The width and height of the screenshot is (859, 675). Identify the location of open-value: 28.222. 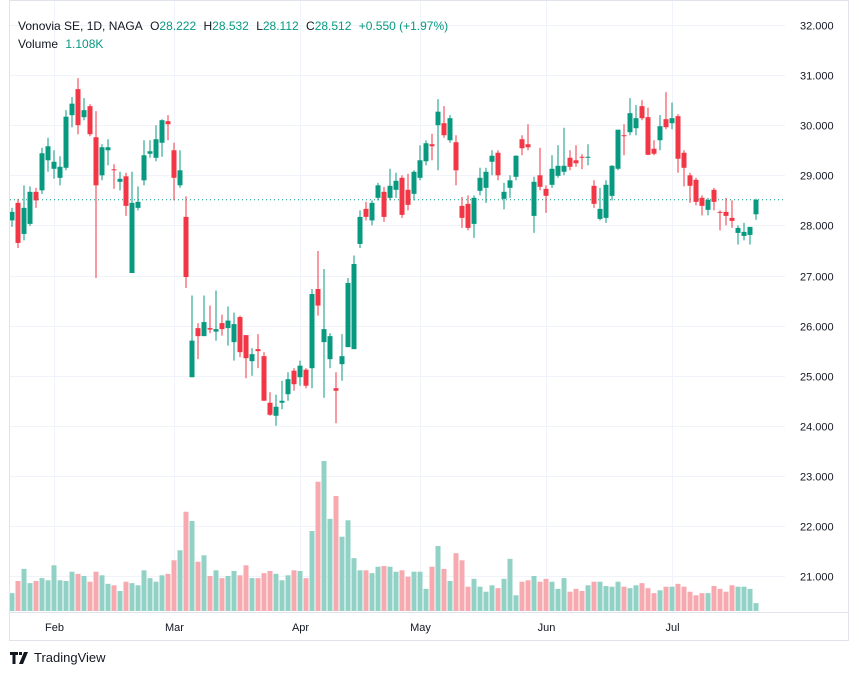
(178, 26).